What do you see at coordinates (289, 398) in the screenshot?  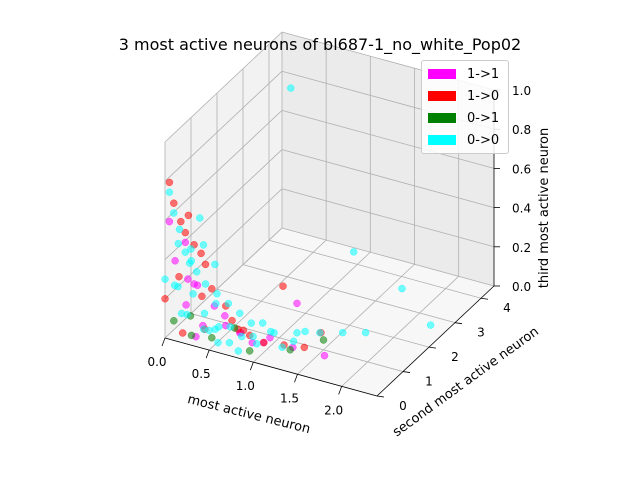 I see `x-tick-label: 1.5` at bounding box center [289, 398].